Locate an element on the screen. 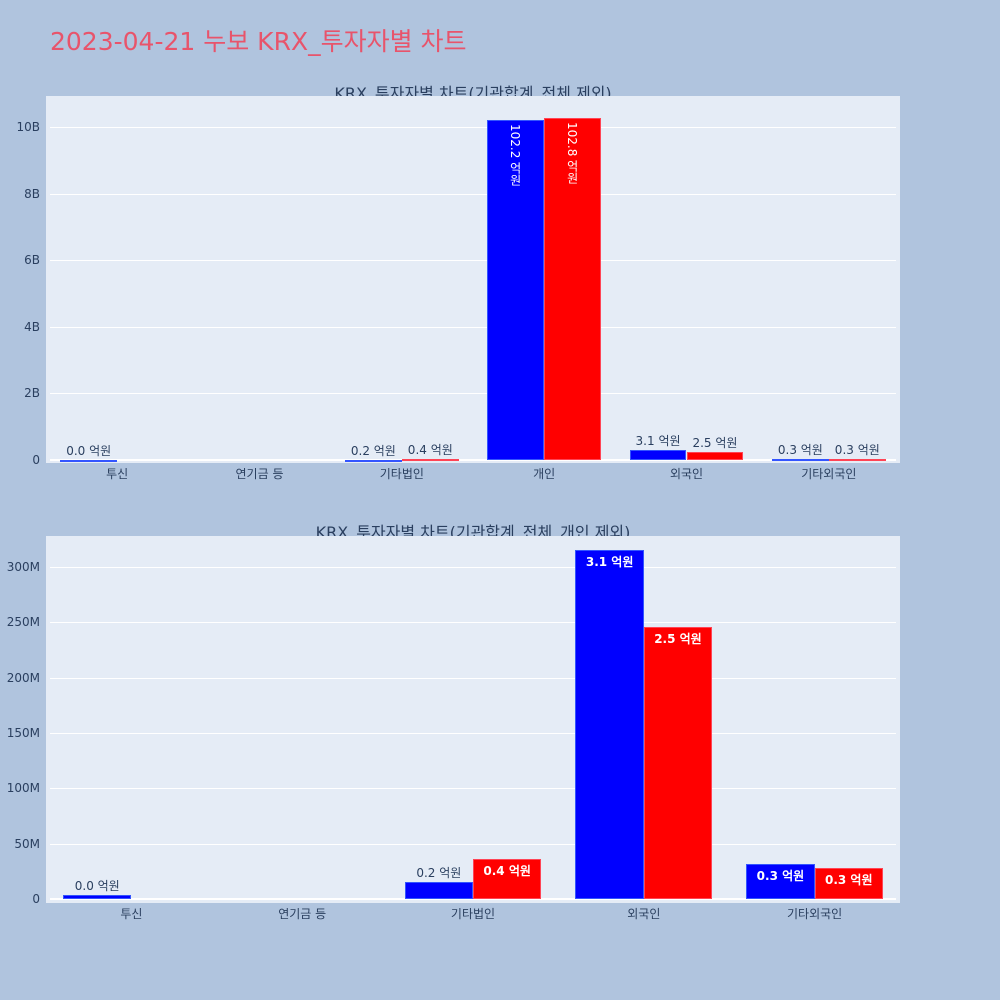 This screenshot has height=1000, width=1000. y-tick-label: 50M is located at coordinates (27, 843).